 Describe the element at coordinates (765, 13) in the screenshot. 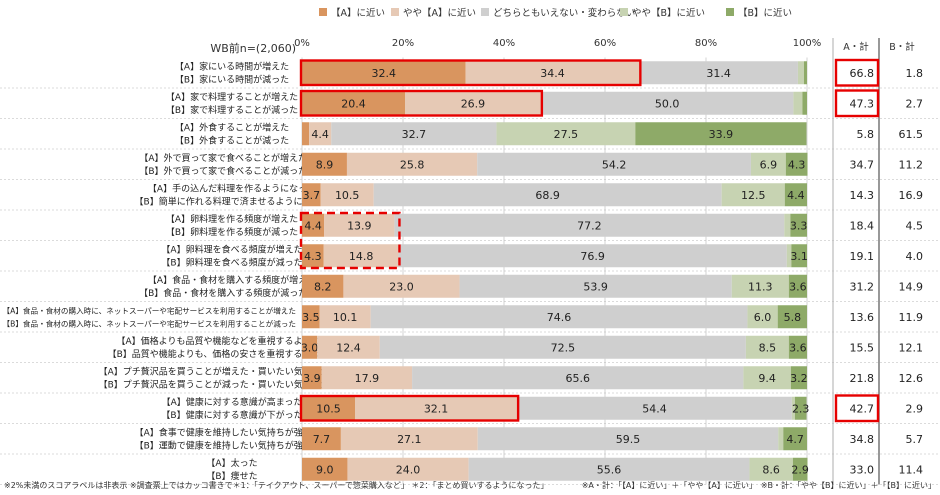

I see `legend-label: 【B】に近い` at that location.